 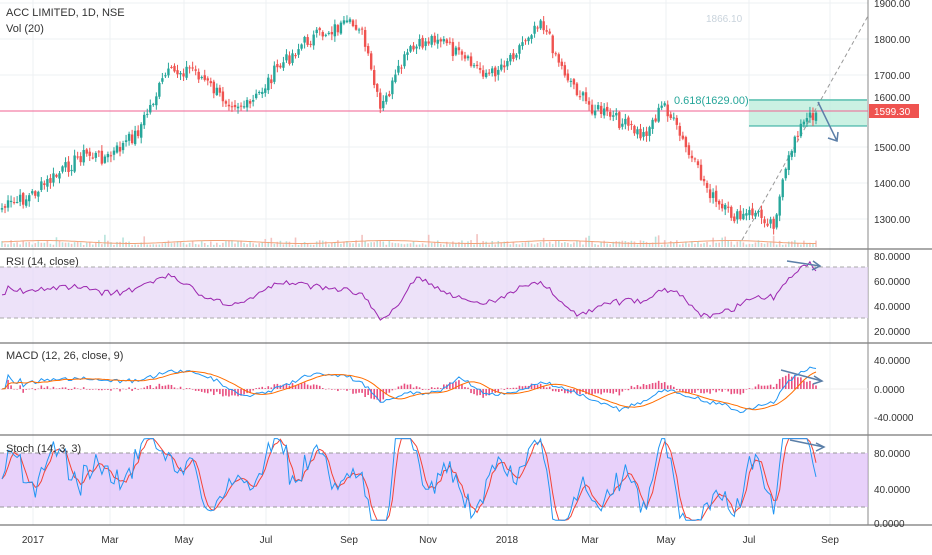 I want to click on symbol-title: ACC LIMITED, 1D, NSE, so click(x=65, y=13).